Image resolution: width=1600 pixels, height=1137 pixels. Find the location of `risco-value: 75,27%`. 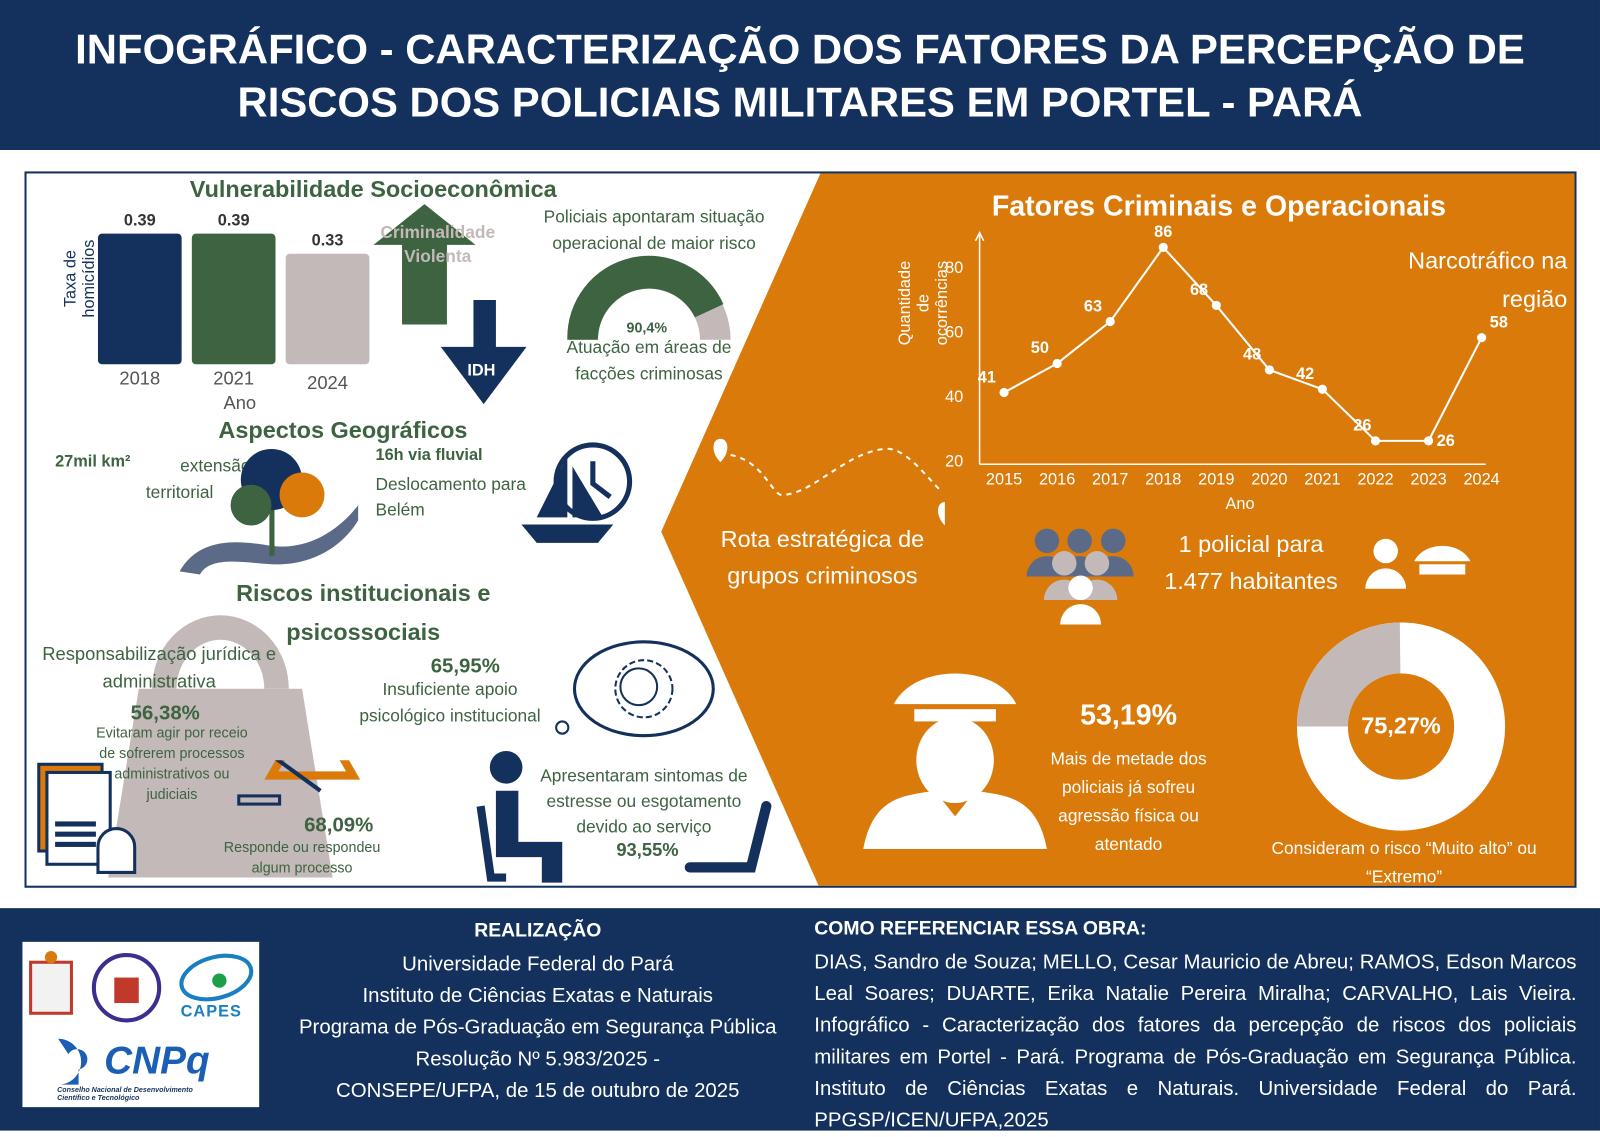

risco-value: 75,27% is located at coordinates (1401, 725).